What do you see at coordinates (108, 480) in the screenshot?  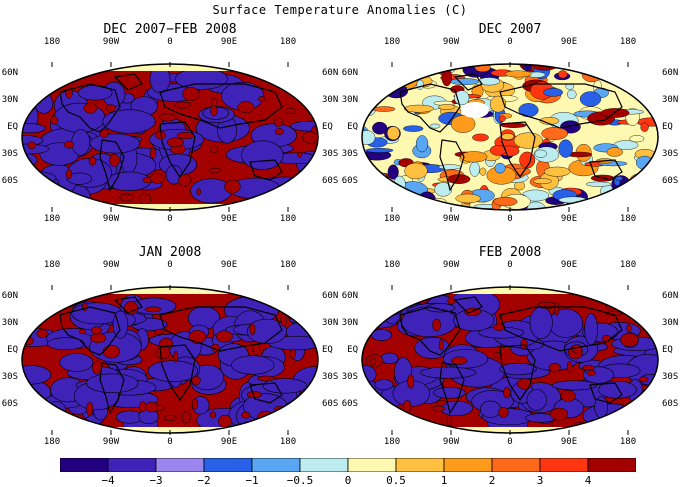 I see `colorbar-label: −4` at bounding box center [108, 480].